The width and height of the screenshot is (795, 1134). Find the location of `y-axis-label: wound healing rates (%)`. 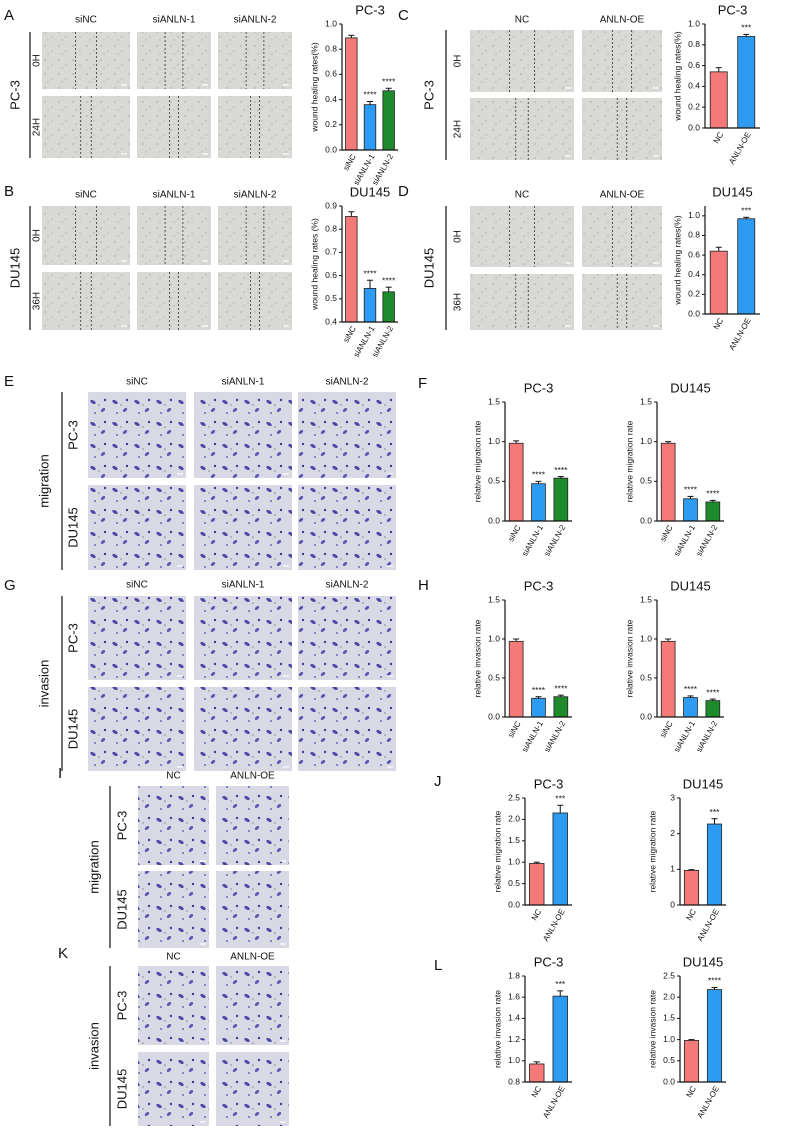

y-axis-label: wound healing rates (%) is located at coordinates (314, 264).